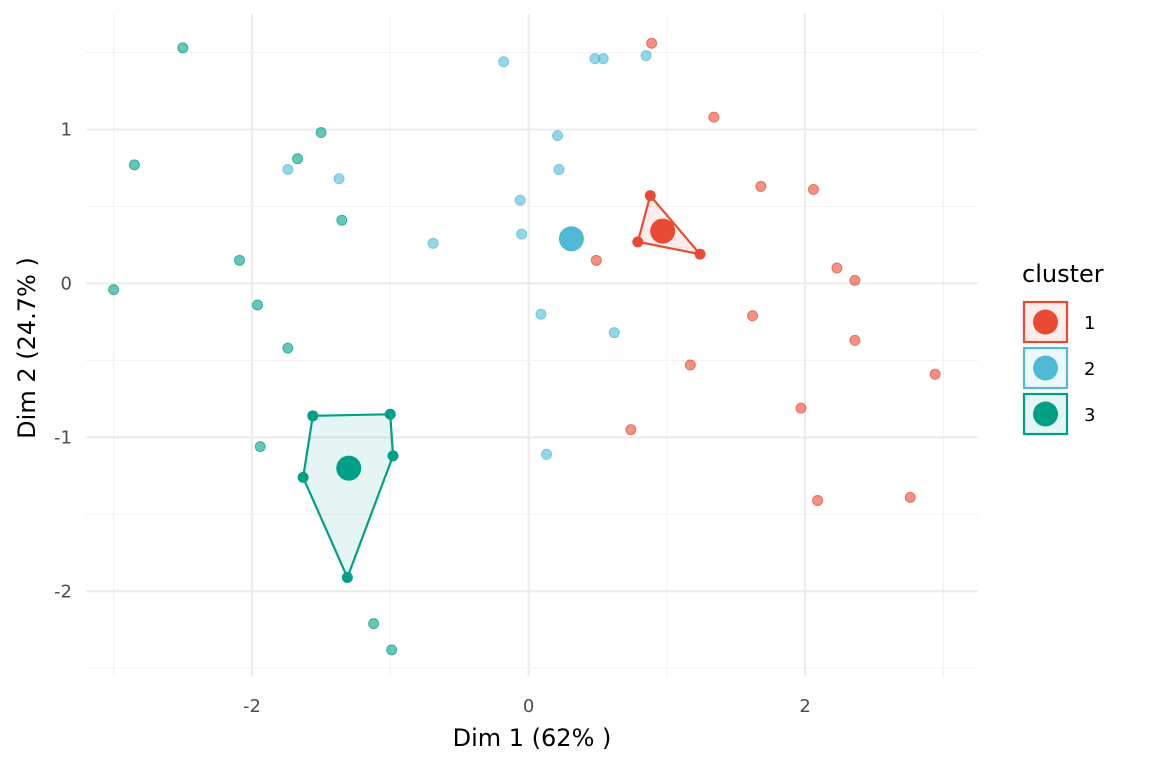 This screenshot has width=1152, height=768. I want to click on y-tick-label: 0, so click(66, 283).